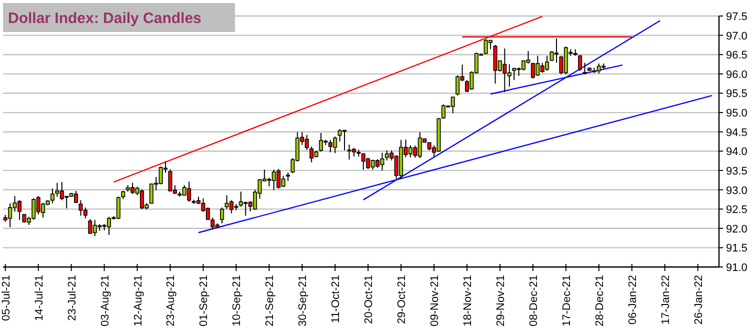 Image resolution: width=753 pixels, height=334 pixels. What do you see at coordinates (204, 300) in the screenshot?
I see `x-tick-label: 01-Sep-21` at bounding box center [204, 300].